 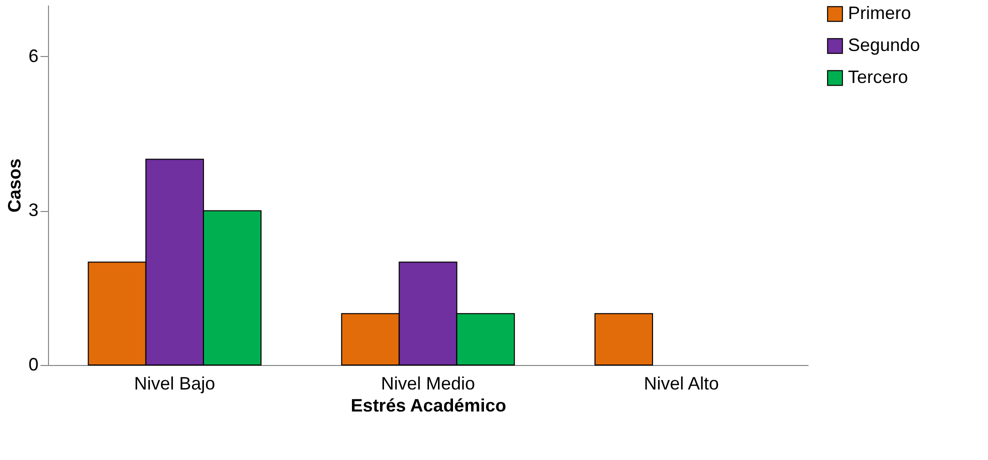 What do you see at coordinates (624, 339) in the screenshot?
I see `bar` at bounding box center [624, 339].